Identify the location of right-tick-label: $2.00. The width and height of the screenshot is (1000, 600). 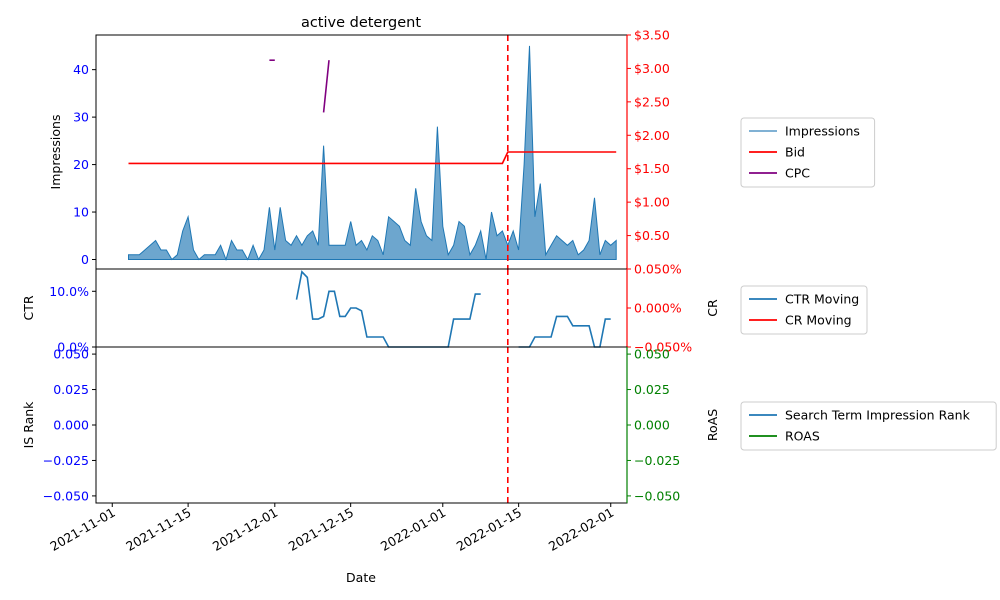
(652, 135).